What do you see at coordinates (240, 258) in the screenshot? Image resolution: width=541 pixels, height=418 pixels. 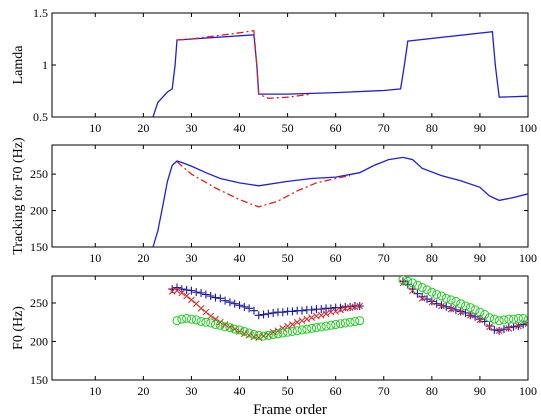 I see `x-tick-label: 40` at bounding box center [240, 258].